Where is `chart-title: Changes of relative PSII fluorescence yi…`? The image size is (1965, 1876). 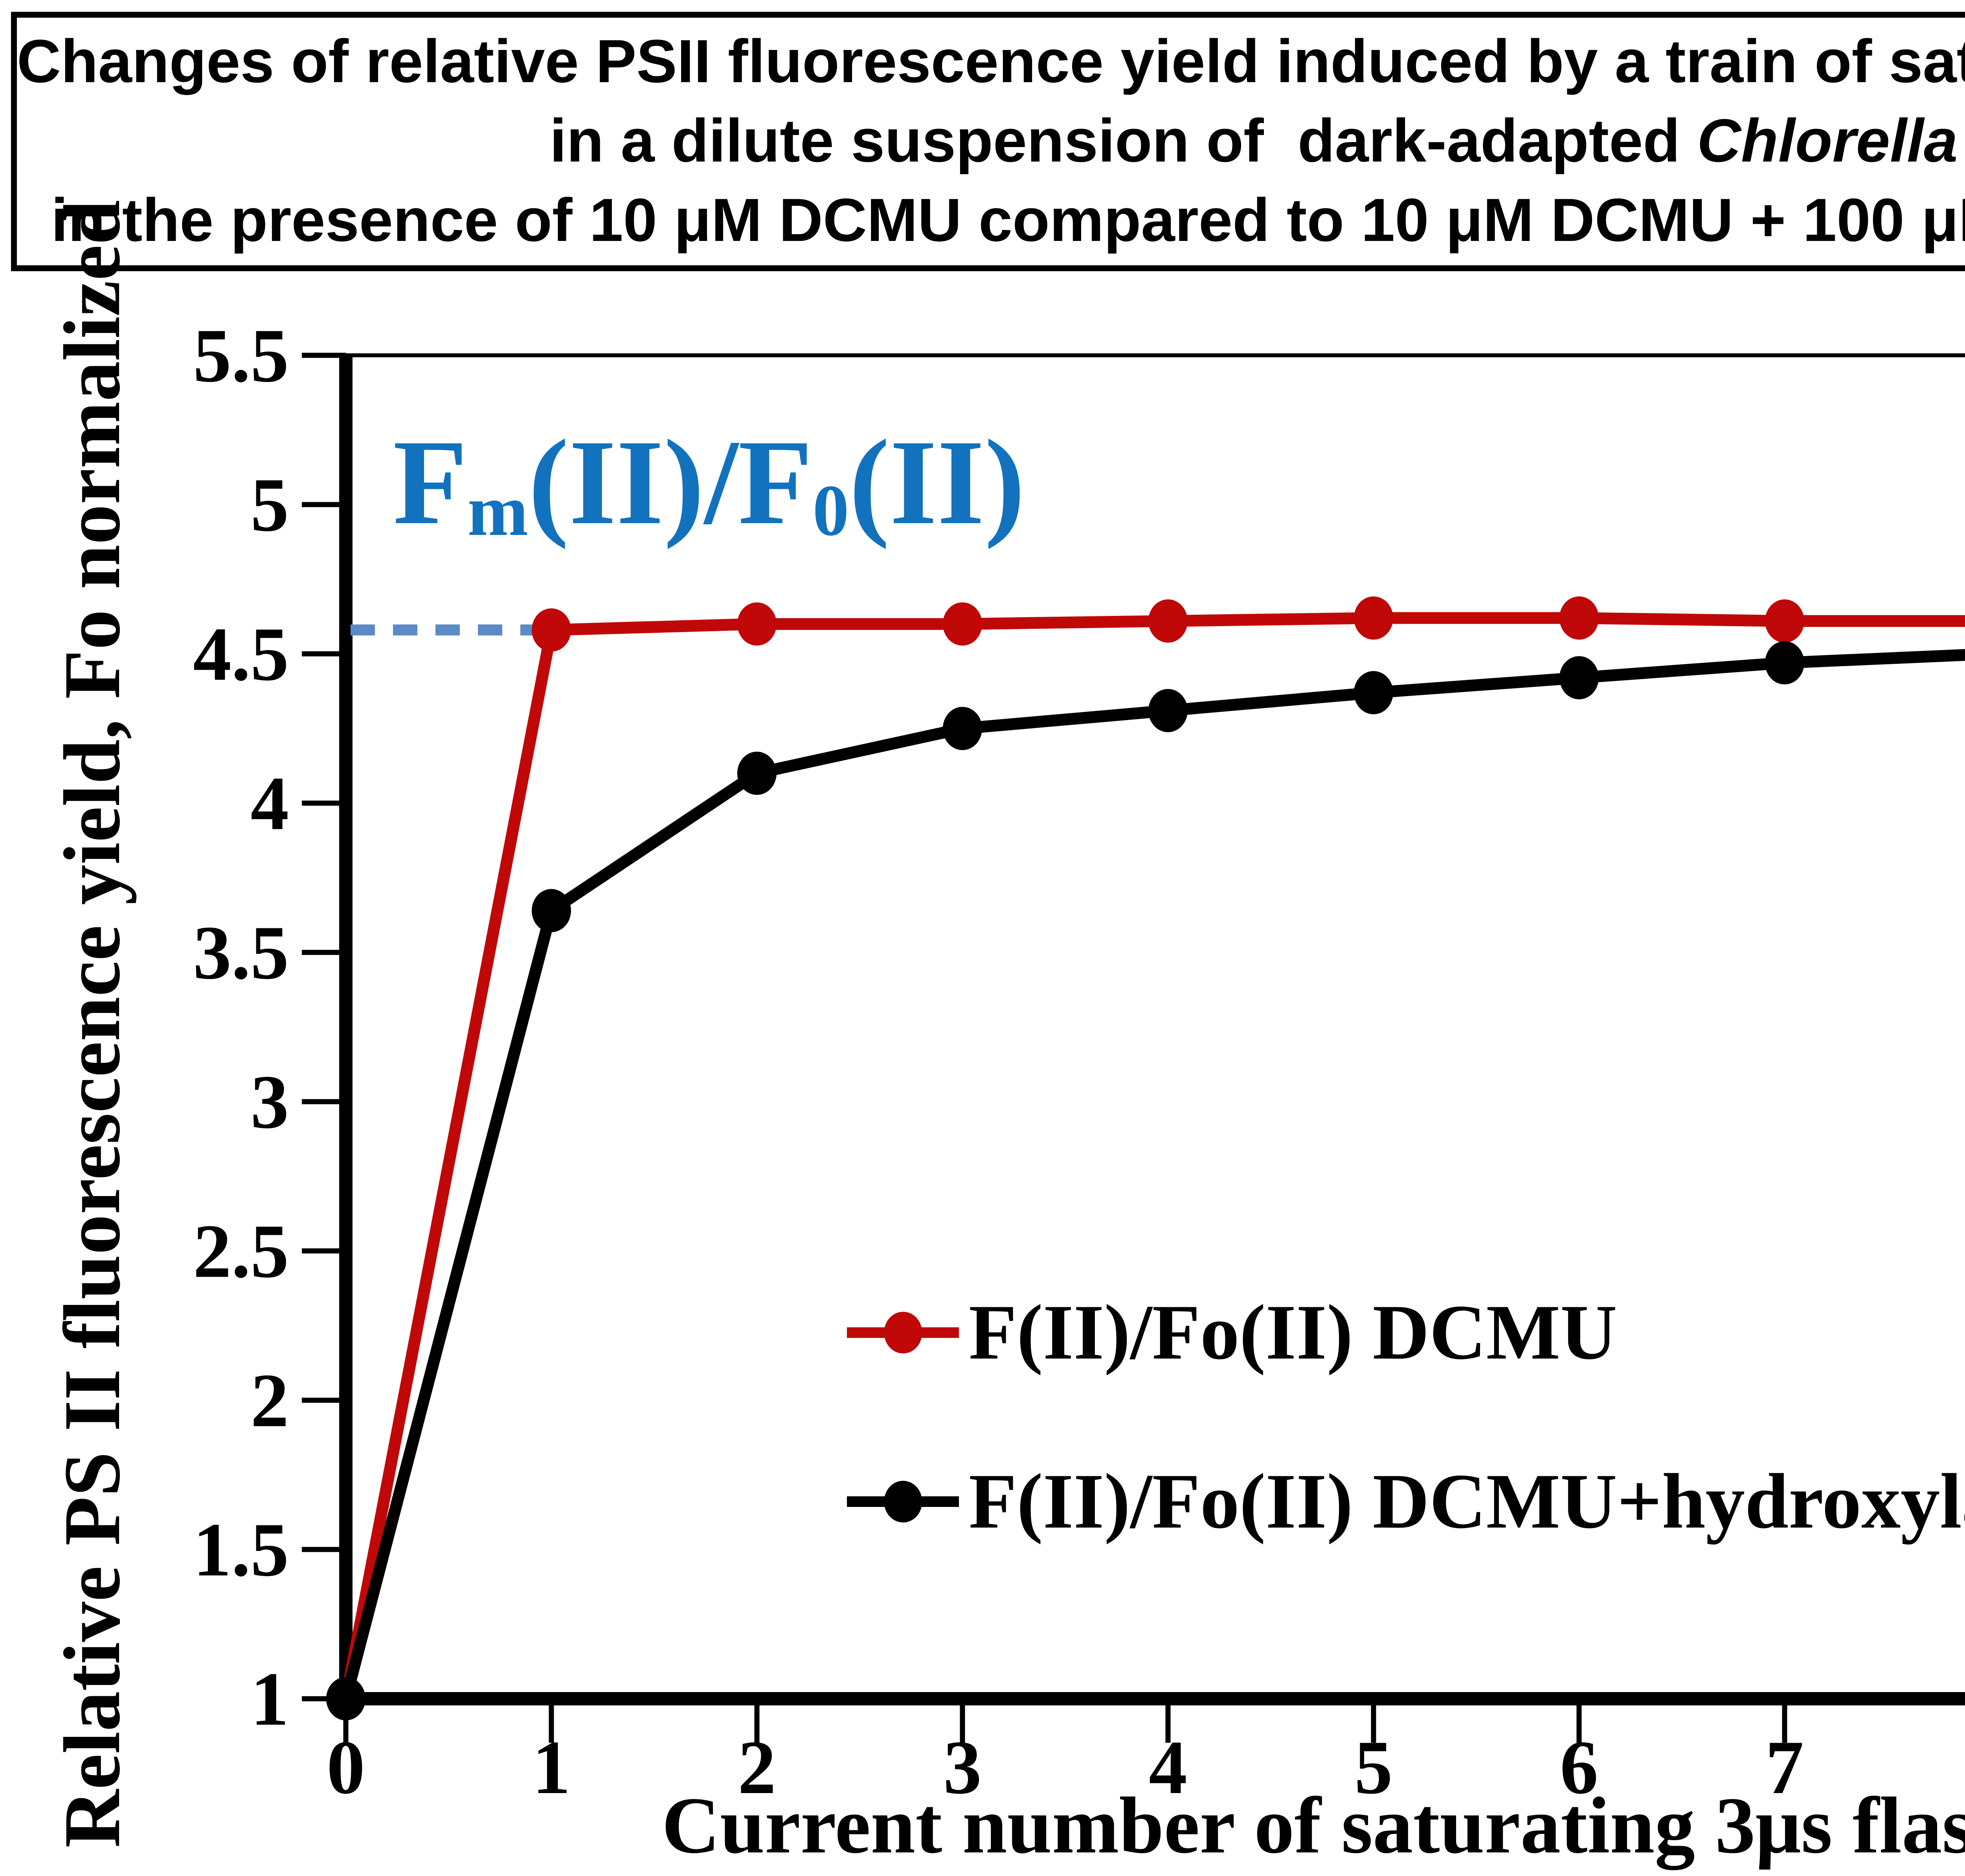 chart-title: Changes of relative PSII fluorescence yi… is located at coordinates (988, 141).